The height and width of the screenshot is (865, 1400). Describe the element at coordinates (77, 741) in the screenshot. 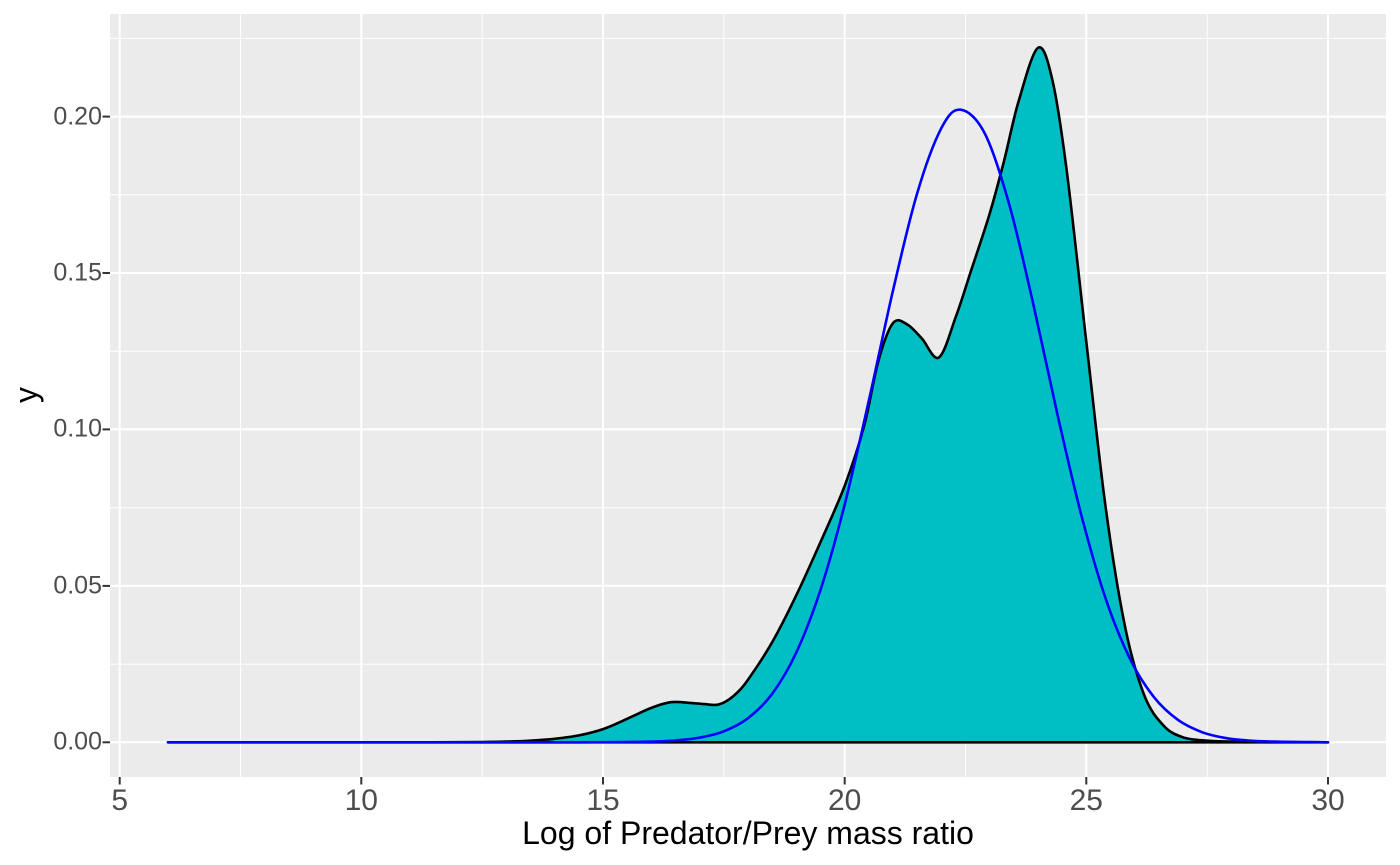

I see `y-tick-label: 0.00` at that location.